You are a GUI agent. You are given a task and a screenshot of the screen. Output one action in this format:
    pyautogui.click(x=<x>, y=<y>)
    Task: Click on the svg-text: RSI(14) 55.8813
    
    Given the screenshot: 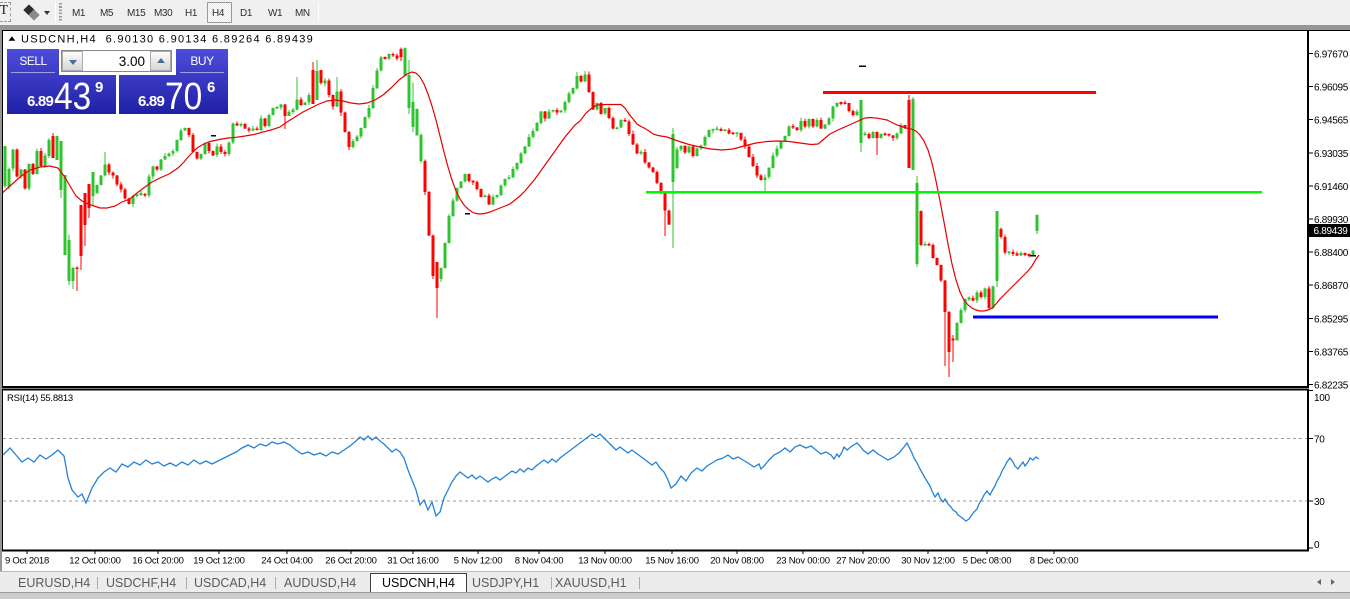 What is the action you would take?
    pyautogui.click(x=40, y=398)
    